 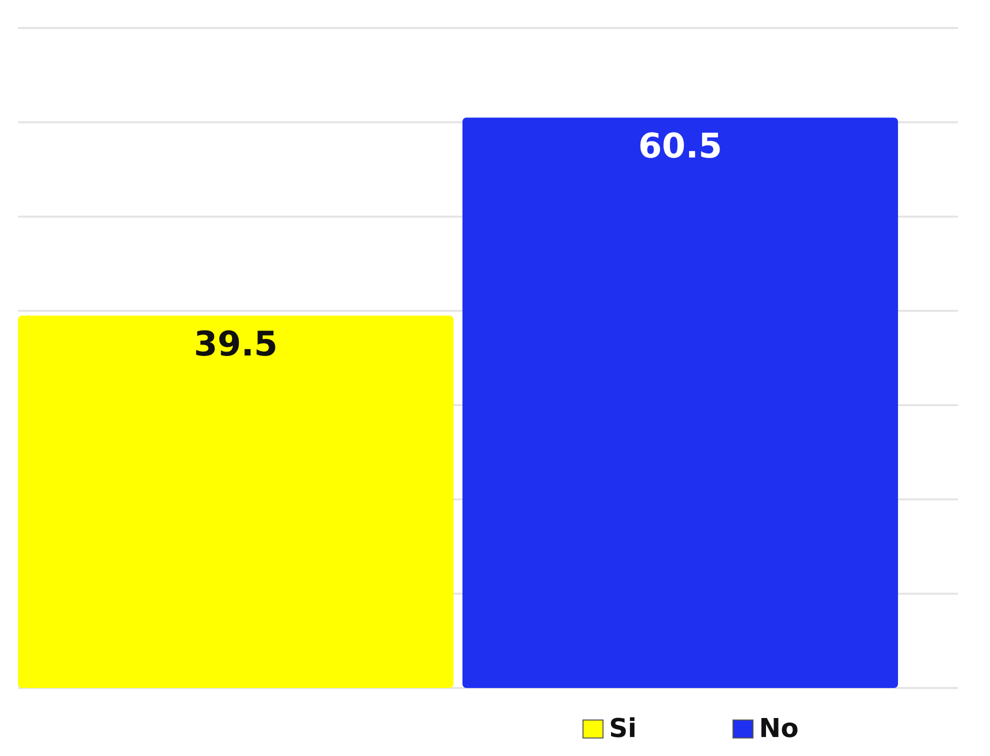 What do you see at coordinates (680, 146) in the screenshot?
I see `data-label: 60.5` at bounding box center [680, 146].